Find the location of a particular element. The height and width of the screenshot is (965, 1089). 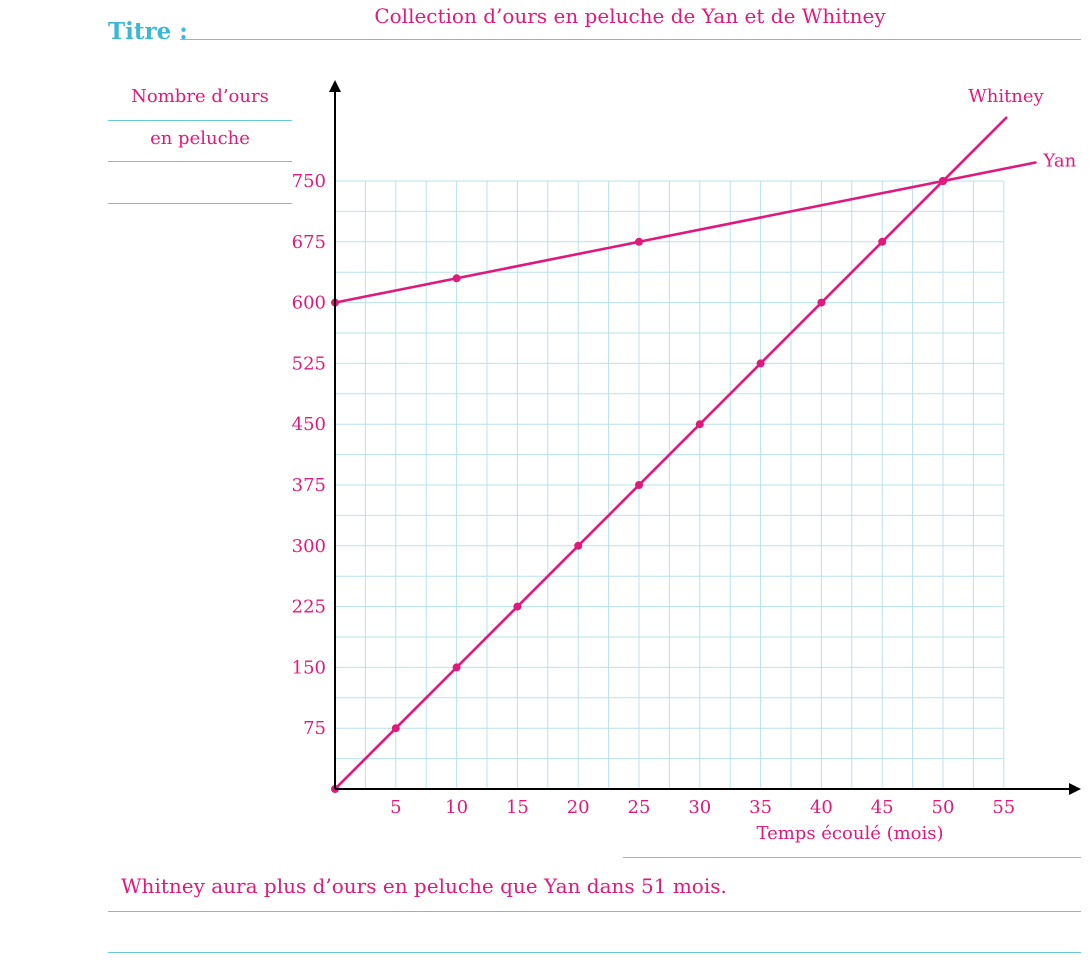

y-axis-label-line-1: Nombre d’ours is located at coordinates (200, 96).